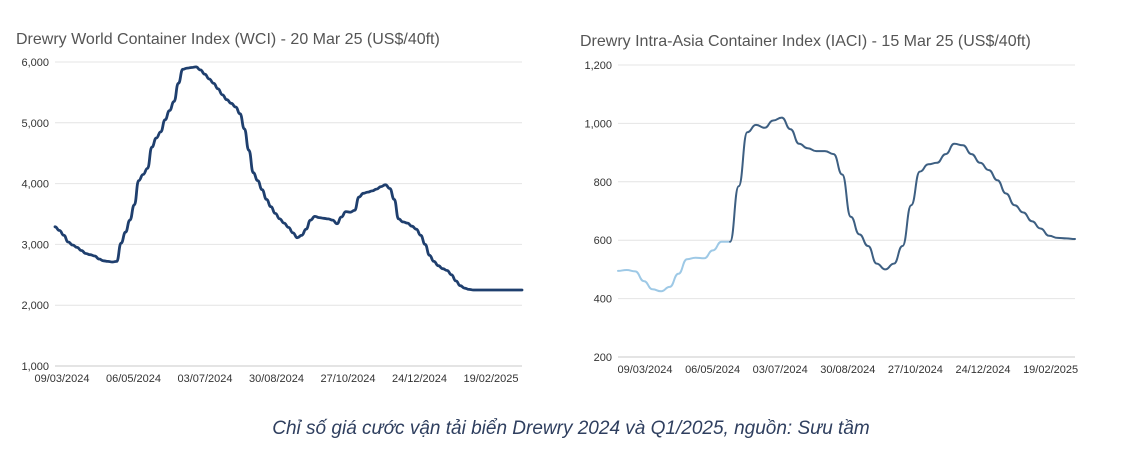 The height and width of the screenshot is (455, 1142). What do you see at coordinates (603, 358) in the screenshot?
I see `iaci-y-tick-label: 200` at bounding box center [603, 358].